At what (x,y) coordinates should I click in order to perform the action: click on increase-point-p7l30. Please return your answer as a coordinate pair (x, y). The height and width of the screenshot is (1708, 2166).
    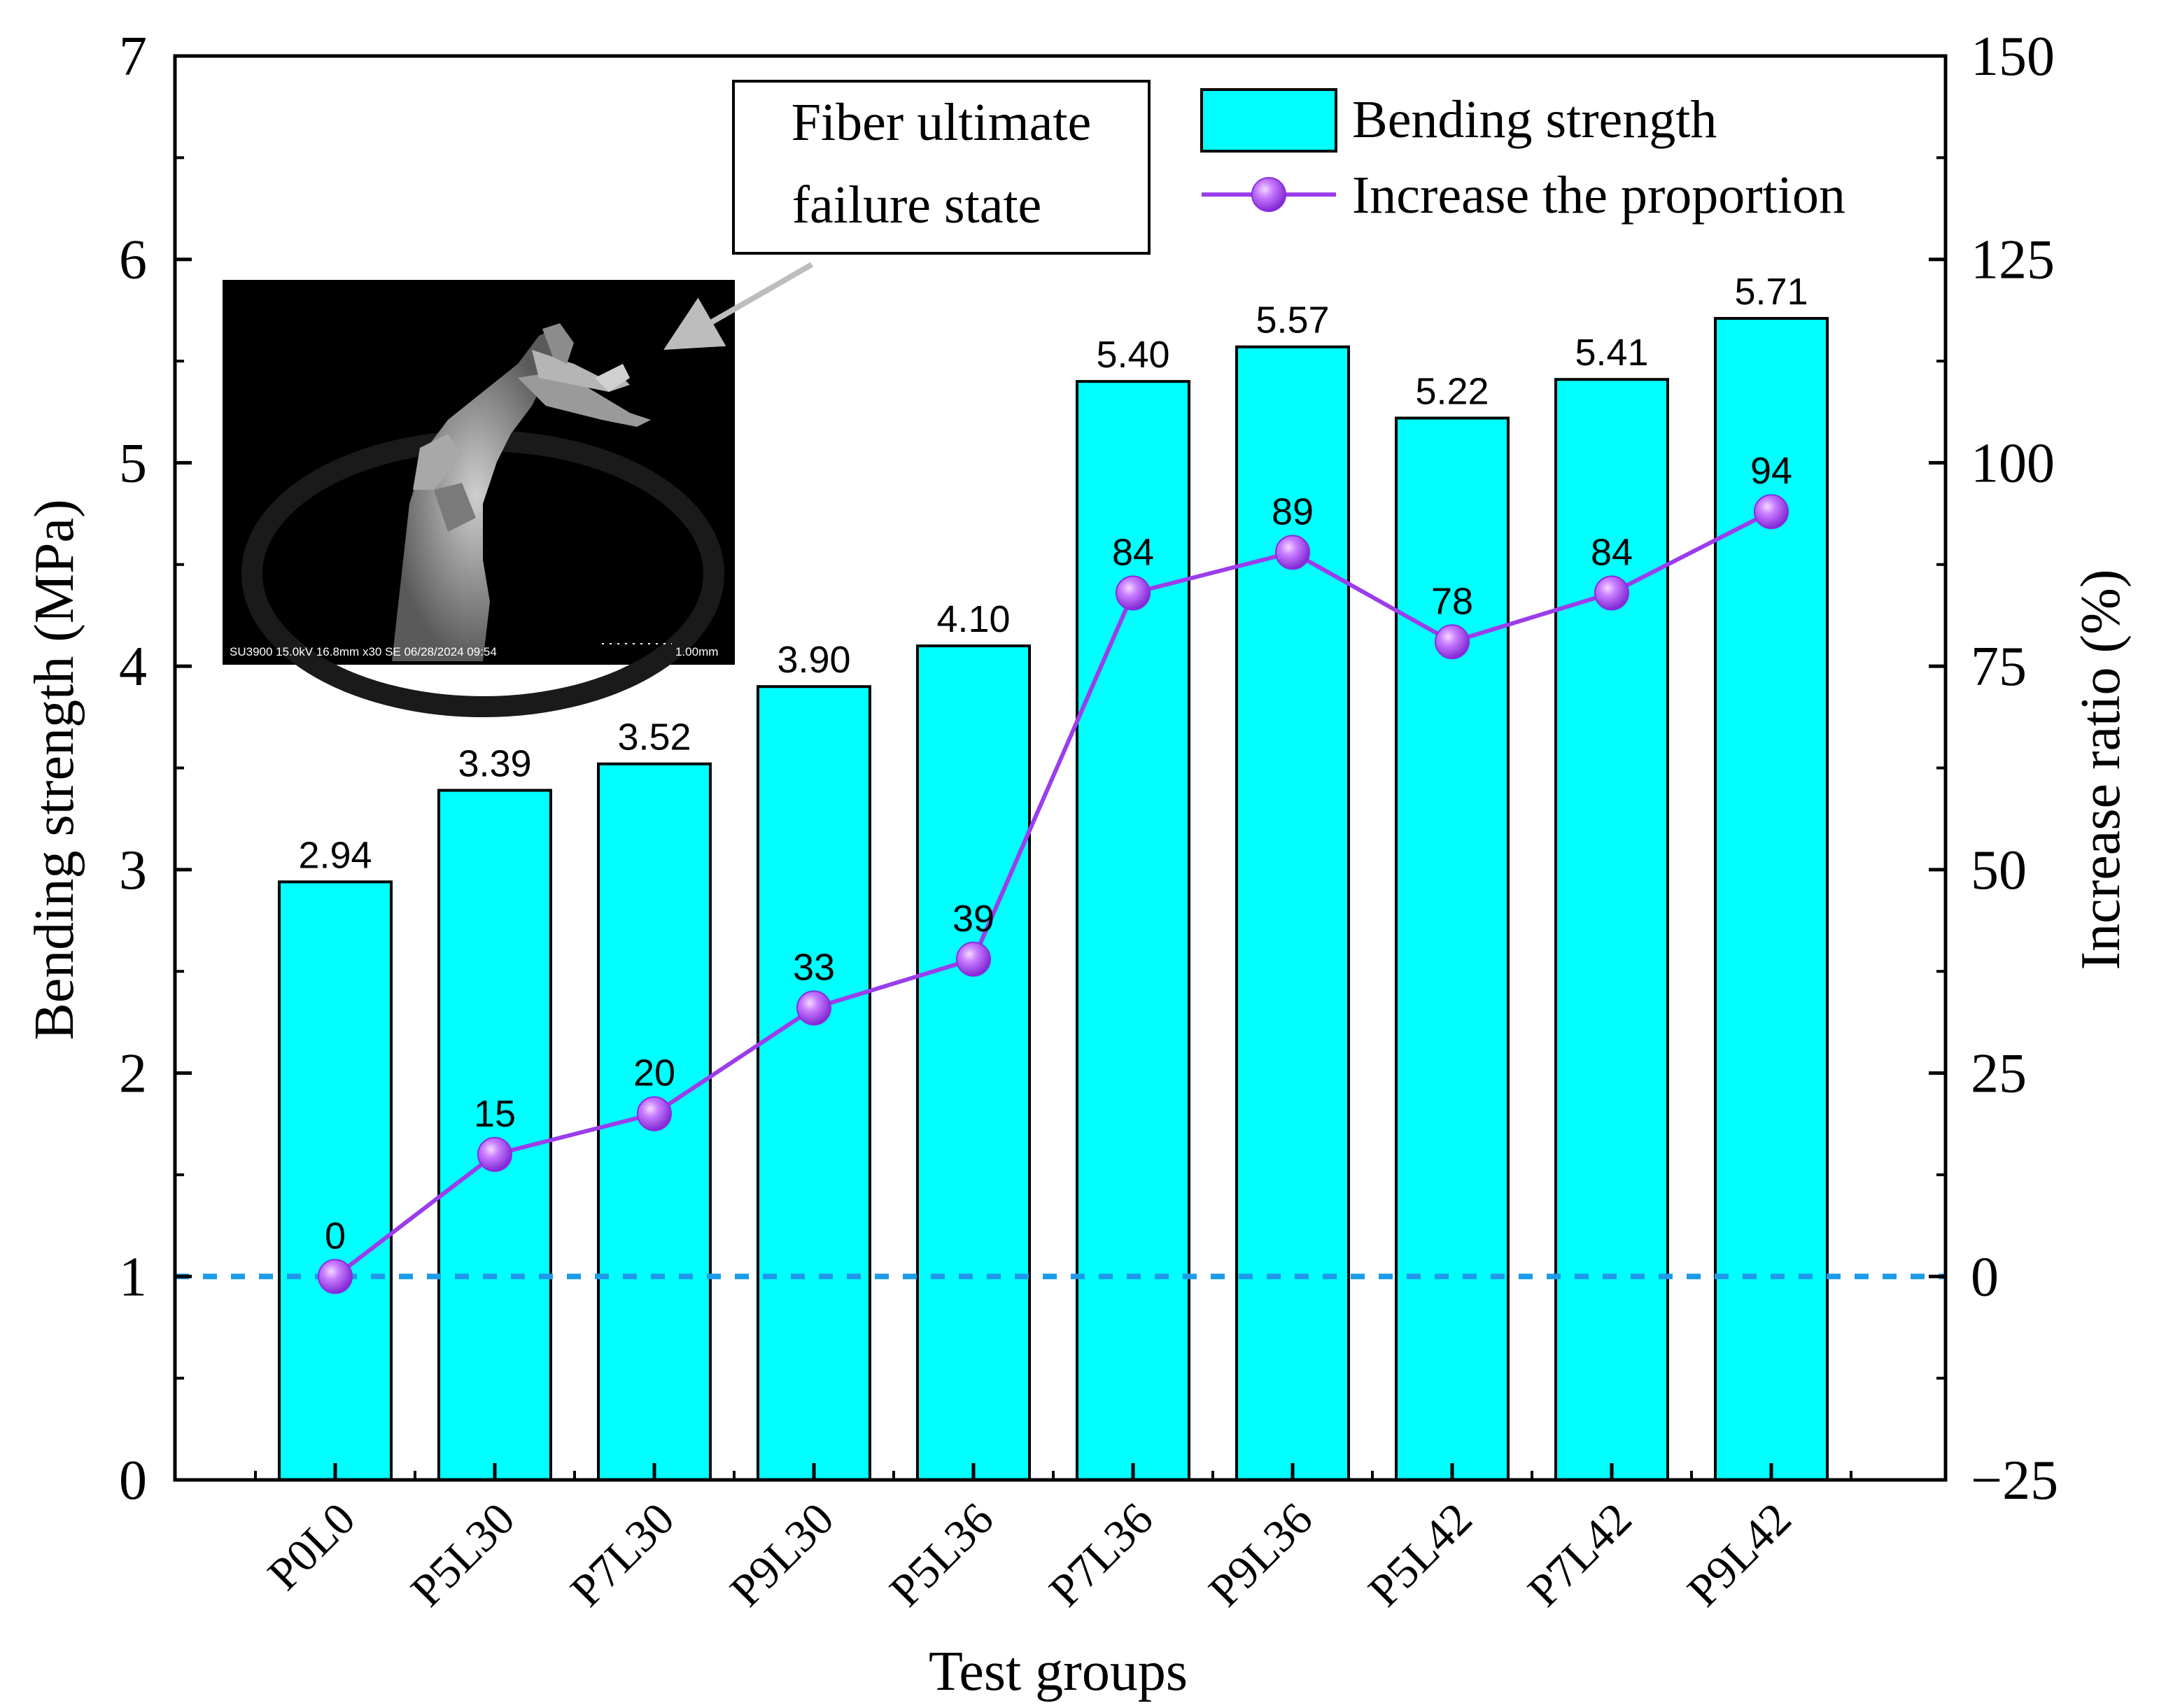
    Looking at the image, I should click on (654, 1113).